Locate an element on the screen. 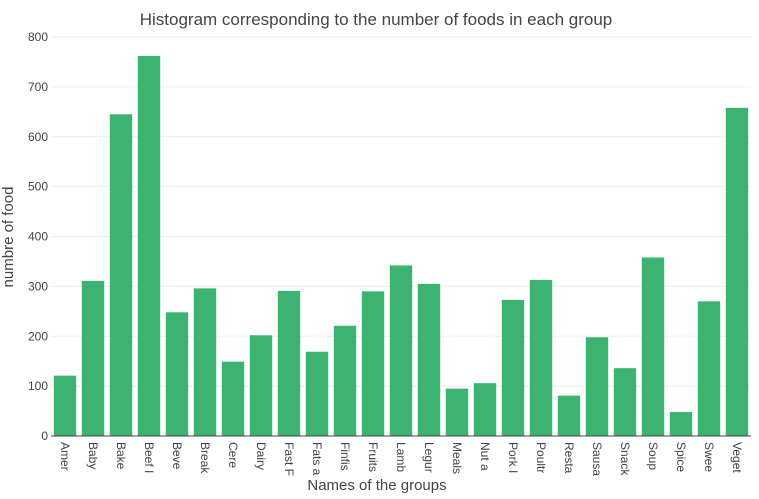  x-tick-label: Resta is located at coordinates (569, 458).